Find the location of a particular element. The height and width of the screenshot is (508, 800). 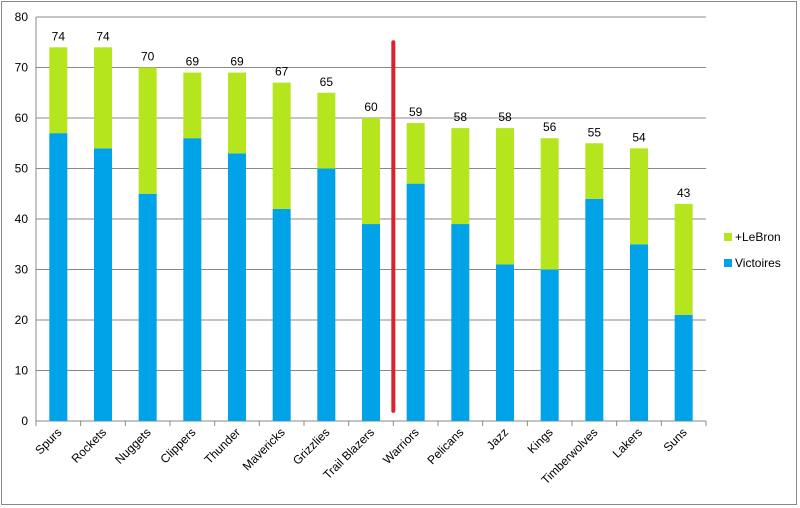

y-tick-label: 50 is located at coordinates (22, 169).